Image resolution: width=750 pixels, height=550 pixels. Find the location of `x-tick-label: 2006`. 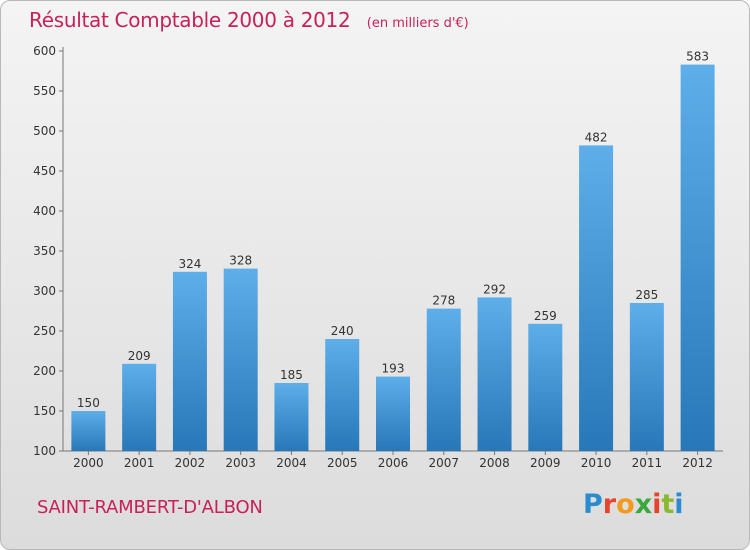

x-tick-label: 2006 is located at coordinates (393, 463).